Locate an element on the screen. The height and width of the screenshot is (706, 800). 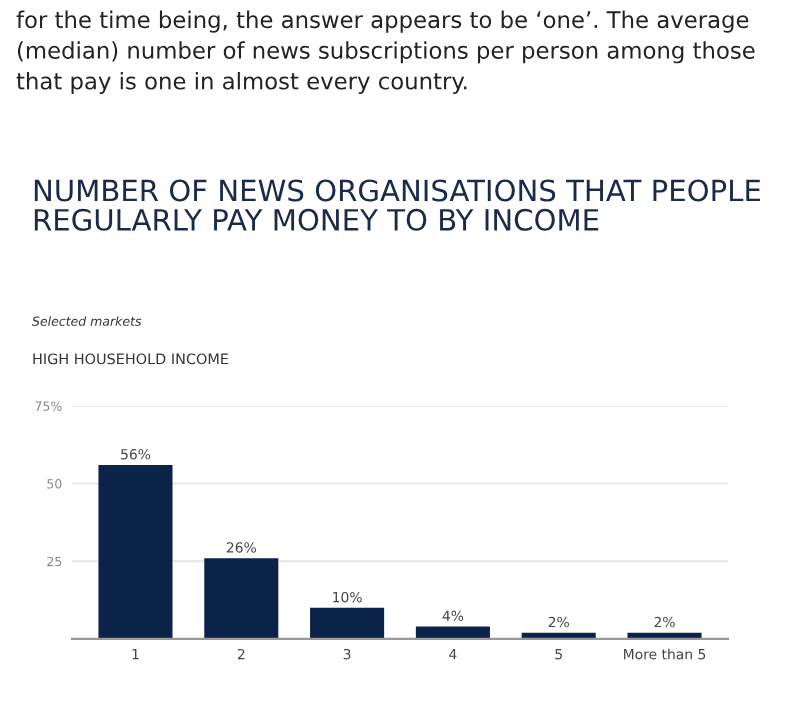
chart-title: NUMBER OF NEWS ORGANISATIONS THAT PEOPLE REGULARLY PAY MONEY TO BY INCOME is located at coordinates (397, 205).